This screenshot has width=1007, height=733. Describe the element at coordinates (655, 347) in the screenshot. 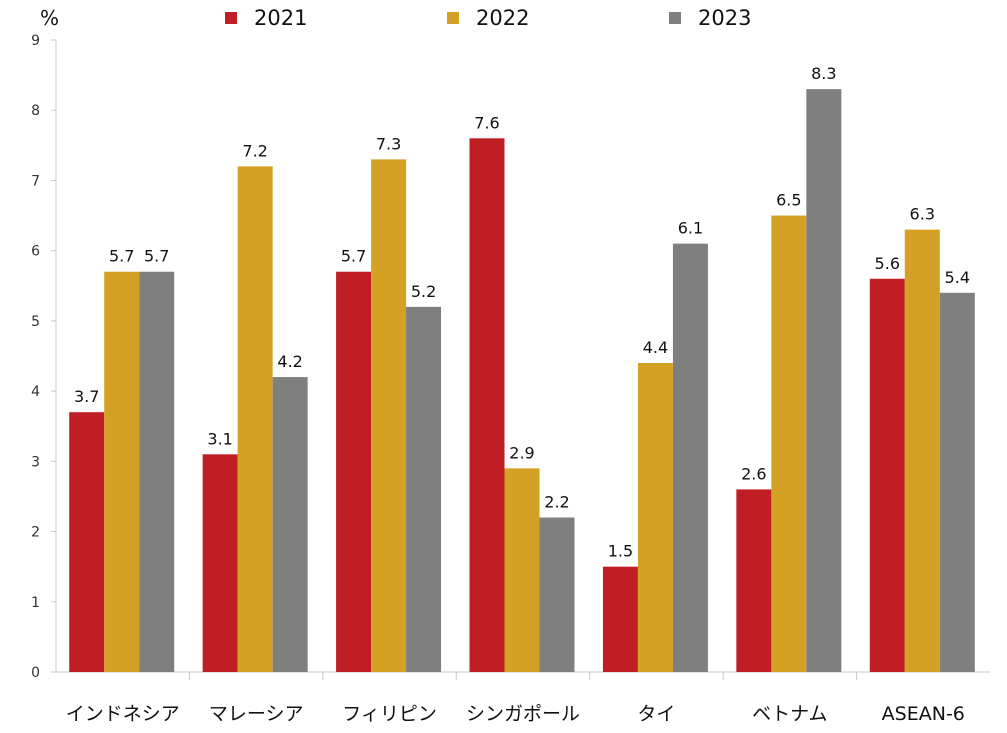

I see `data-label: 4.4` at that location.